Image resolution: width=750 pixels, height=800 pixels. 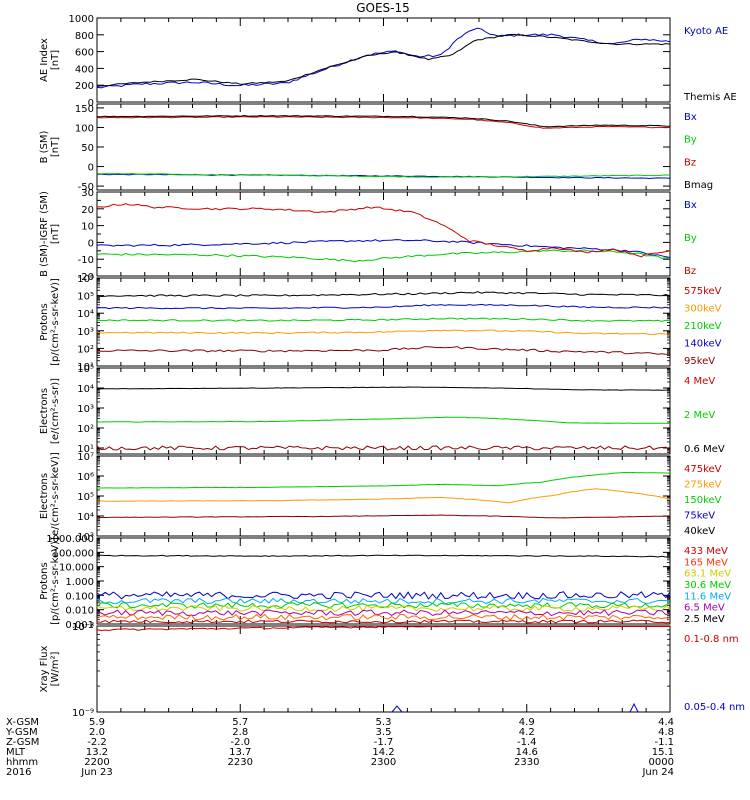 I want to click on legend-entry: 11.6 MeV, so click(x=707, y=596).